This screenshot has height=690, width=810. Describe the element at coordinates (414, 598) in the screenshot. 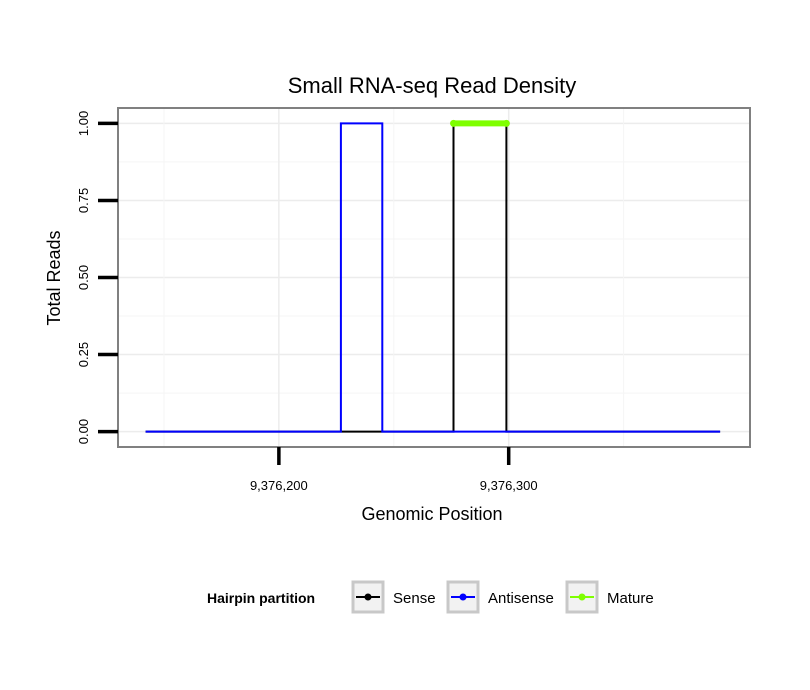

I see `legend-label-sense: Sense` at that location.